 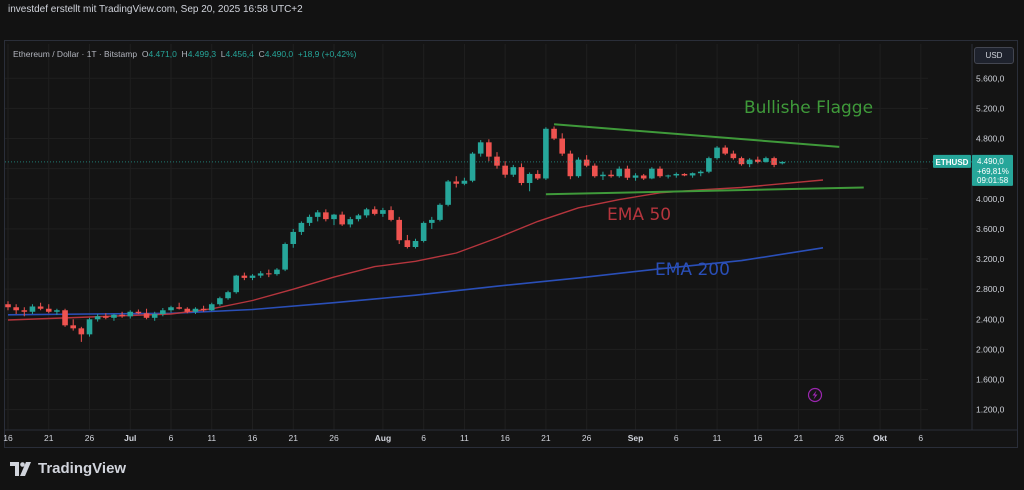 I want to click on price-tick-label: 3.200,0, so click(x=990, y=259).